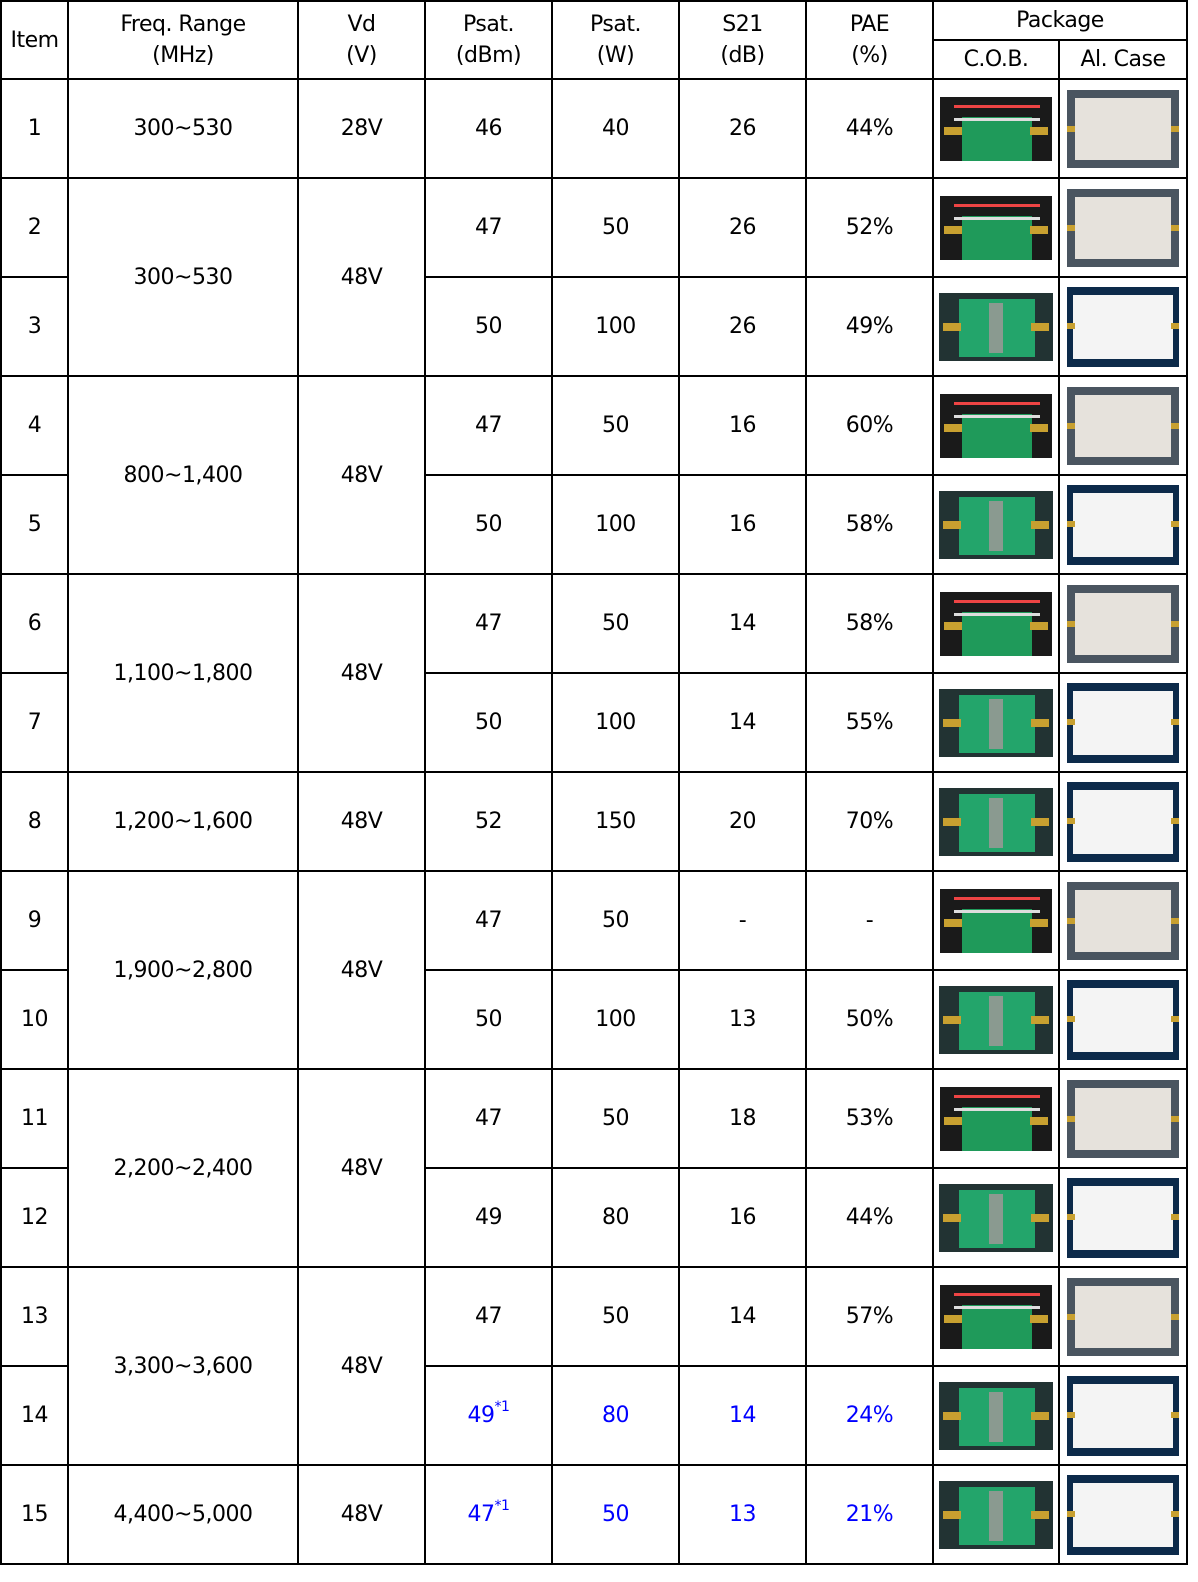 This screenshot has height=1582, width=1198. I want to click on freq-range: 1,100~1,800, so click(183, 673).